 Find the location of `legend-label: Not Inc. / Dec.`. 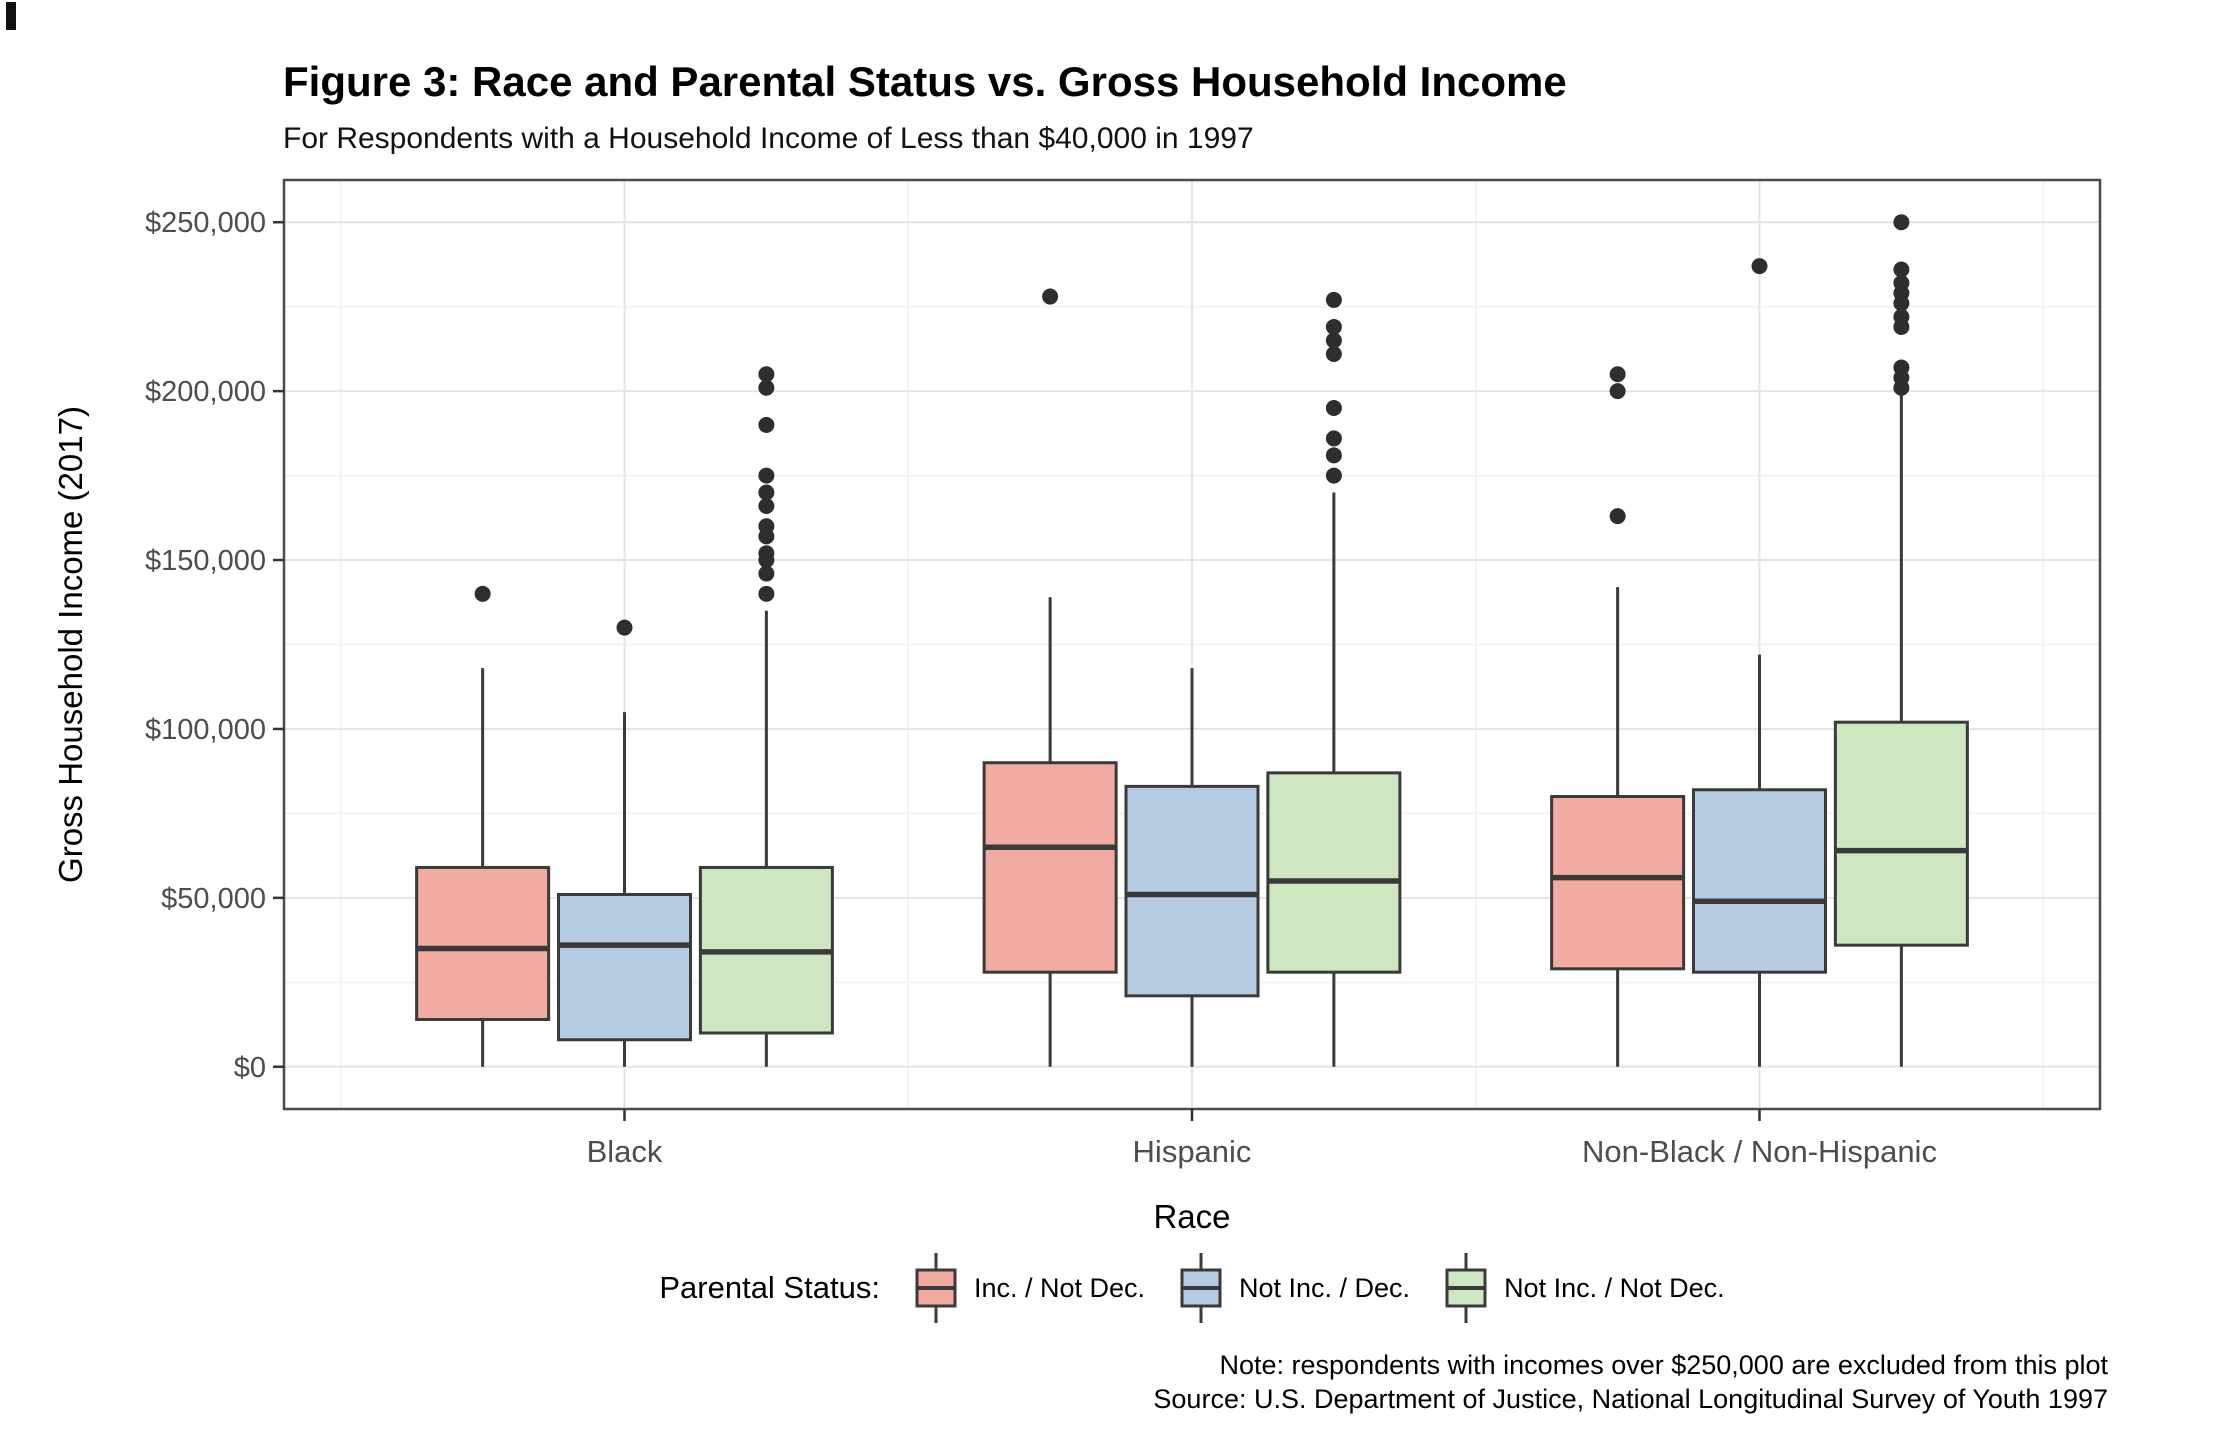

legend-label: Not Inc. / Dec. is located at coordinates (1325, 1287).